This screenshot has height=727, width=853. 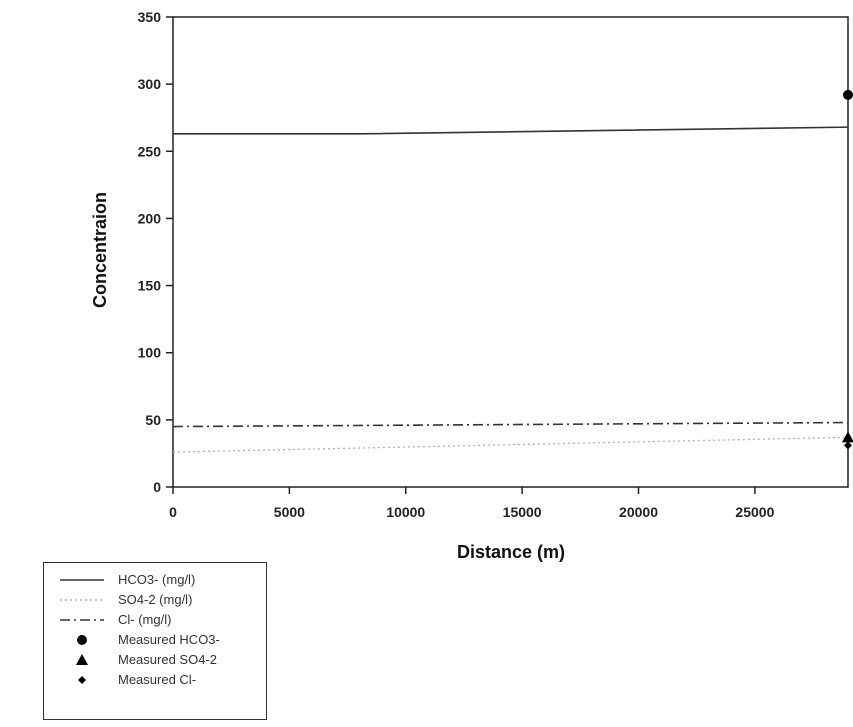 What do you see at coordinates (167, 659) in the screenshot?
I see `legend-label: Measured SO4-2` at bounding box center [167, 659].